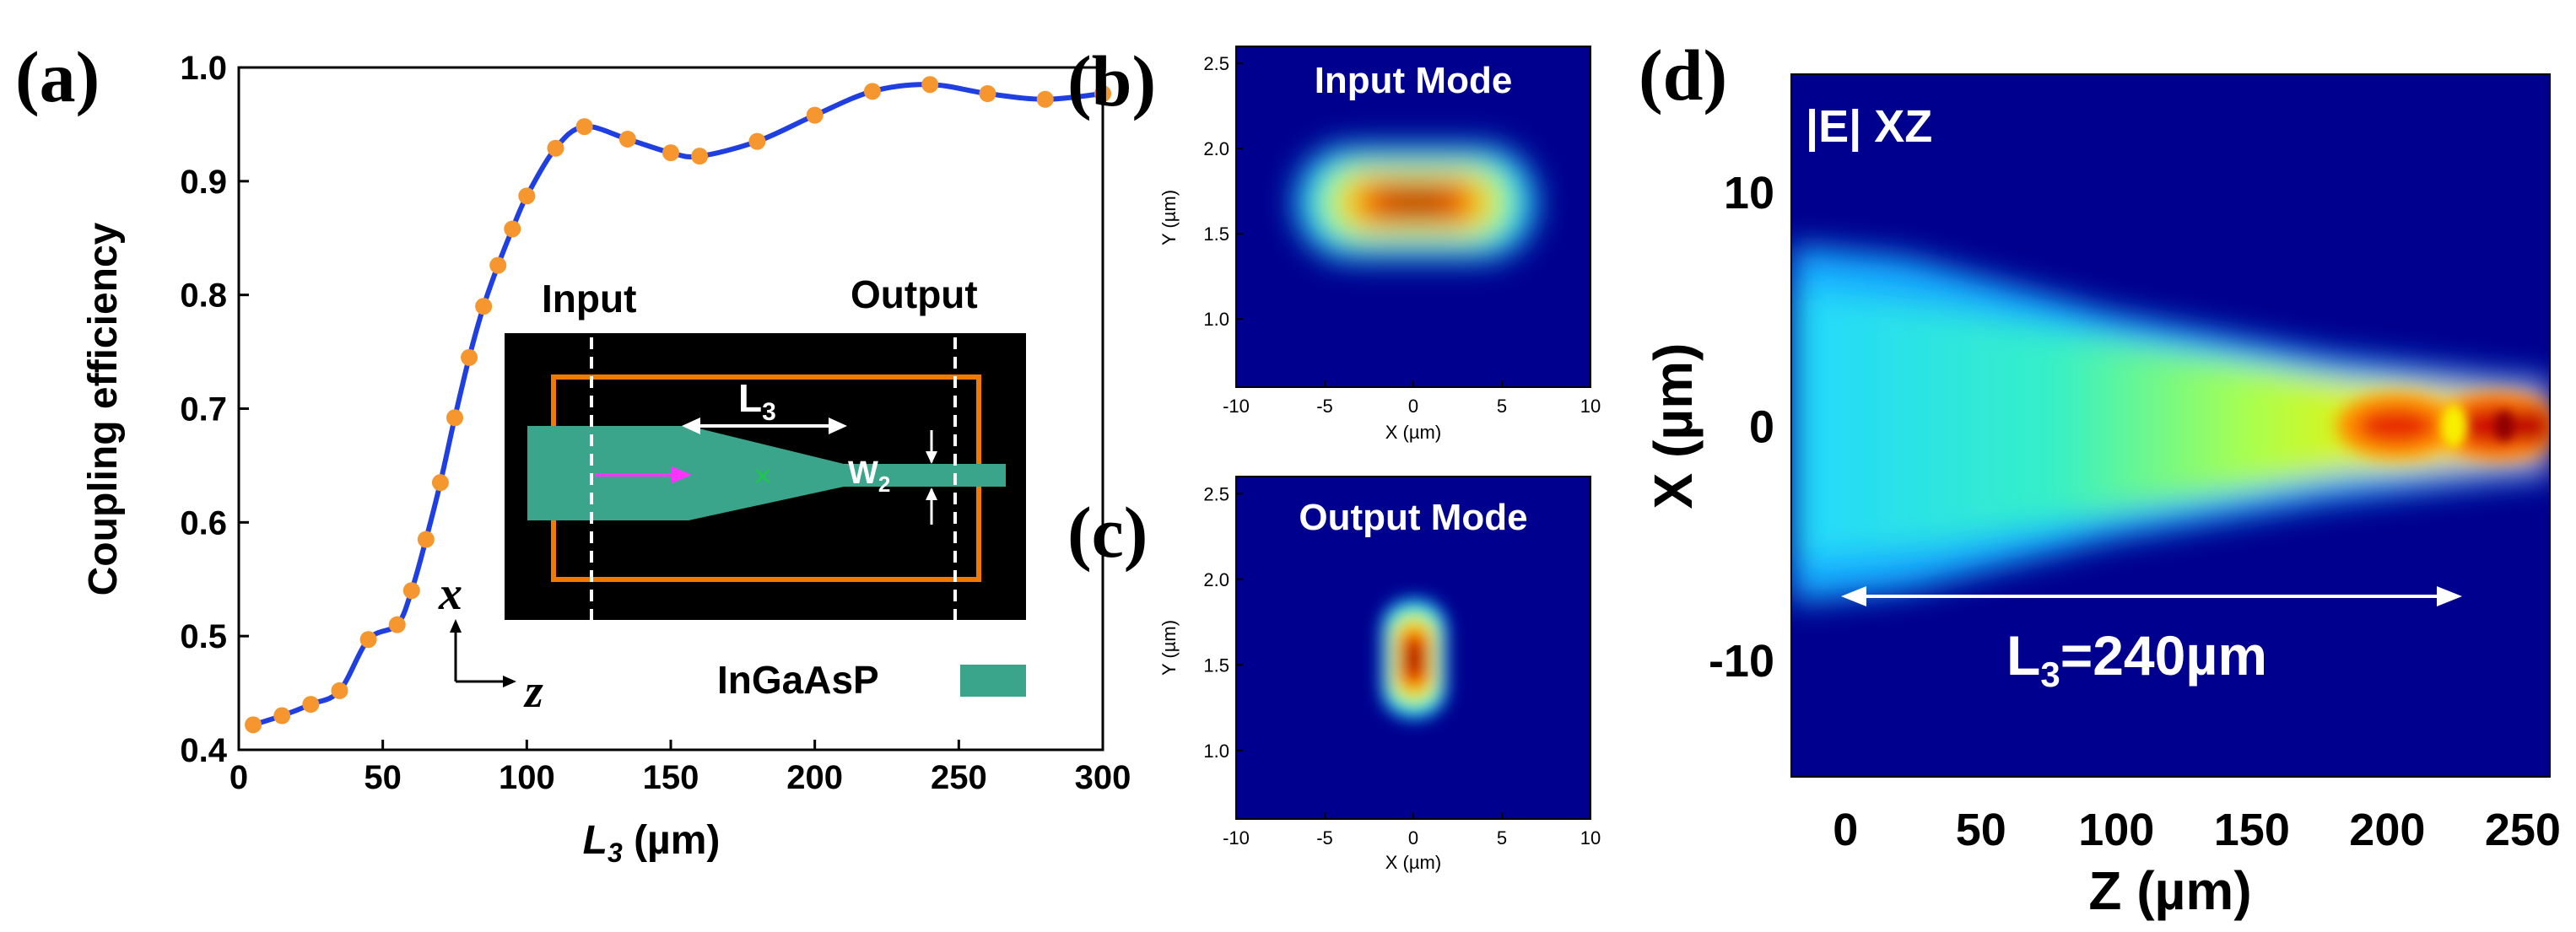 Image resolution: width=2576 pixels, height=932 pixels. Describe the element at coordinates (456, 626) in the screenshot. I see `axis-x-arrow-head` at that location.